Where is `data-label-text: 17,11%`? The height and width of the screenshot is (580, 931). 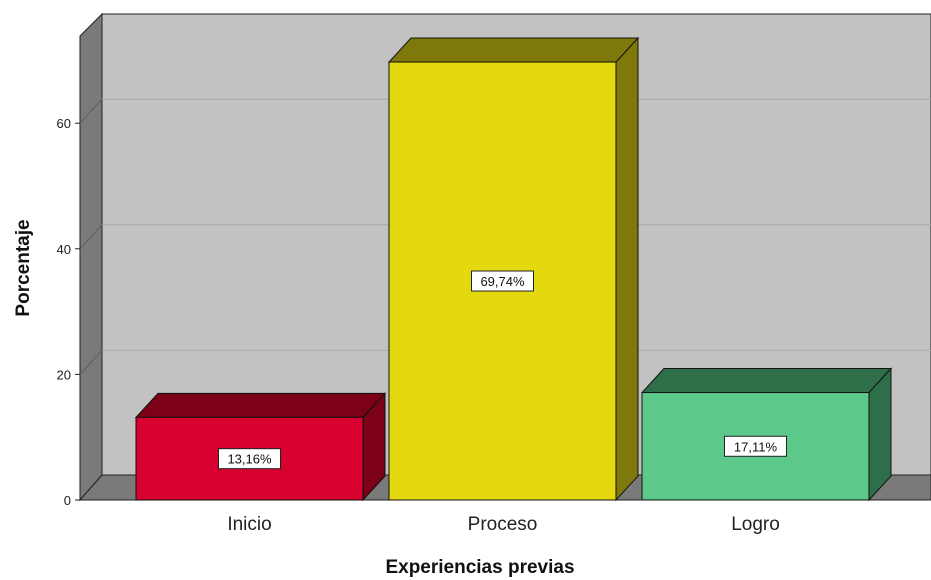
data-label-text: 17,11% is located at coordinates (756, 446).